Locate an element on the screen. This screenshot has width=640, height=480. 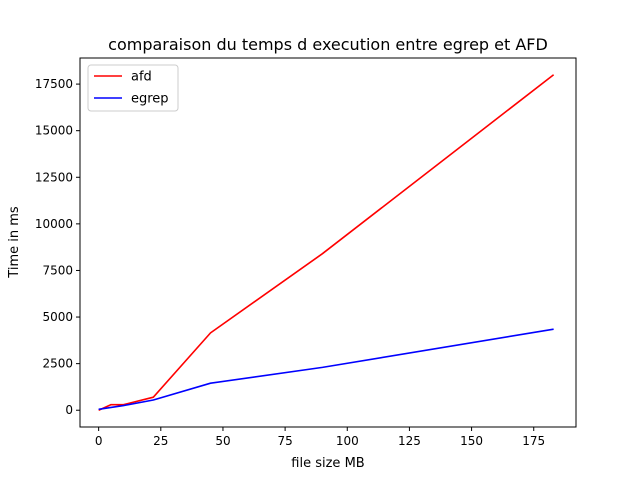
x-tick-label: 0 is located at coordinates (99, 441).